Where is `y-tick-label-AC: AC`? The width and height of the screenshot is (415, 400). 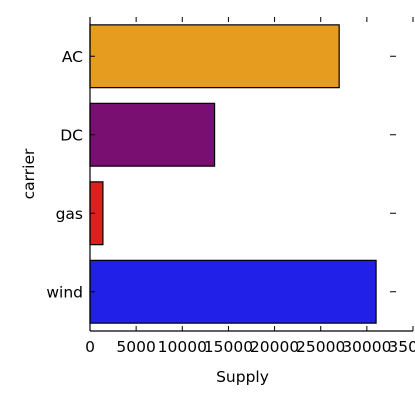 y-tick-label-AC: AC is located at coordinates (72, 57).